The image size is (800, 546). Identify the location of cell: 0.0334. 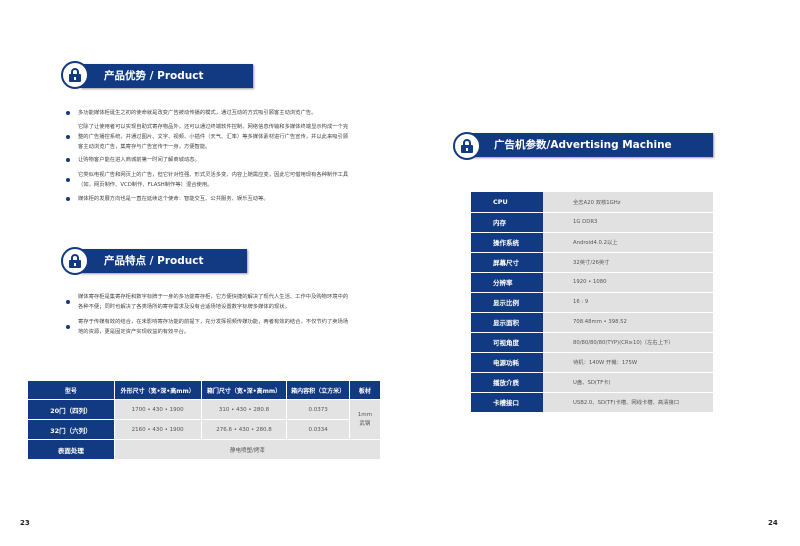
(318, 429).